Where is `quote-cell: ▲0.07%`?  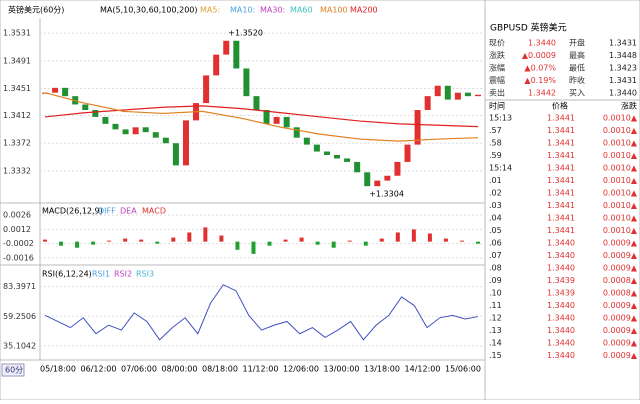 quote-cell: ▲0.07% is located at coordinates (540, 68).